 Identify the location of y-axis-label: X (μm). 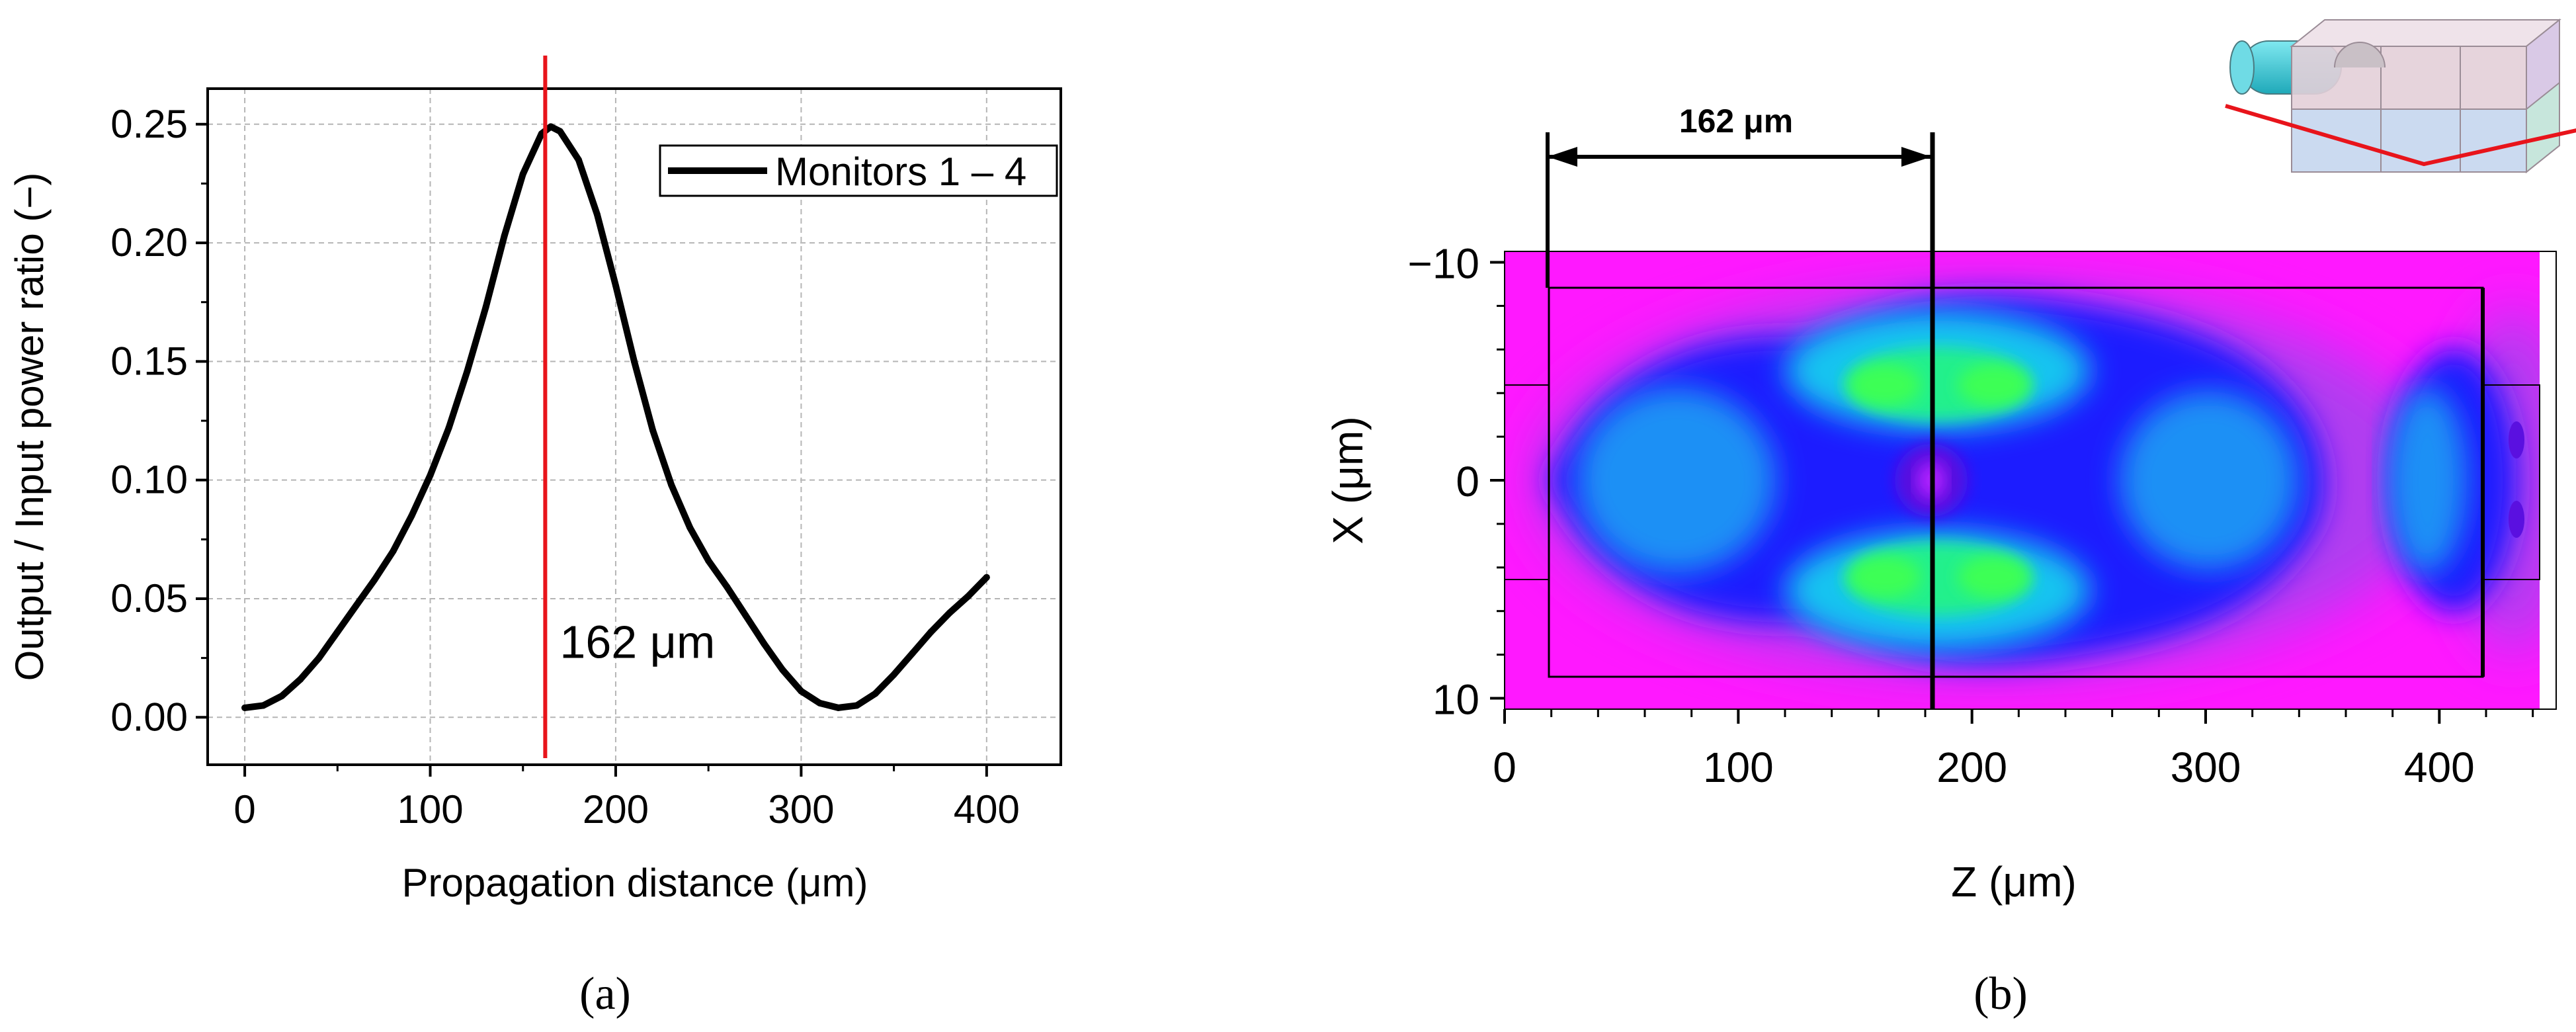
(1348, 480).